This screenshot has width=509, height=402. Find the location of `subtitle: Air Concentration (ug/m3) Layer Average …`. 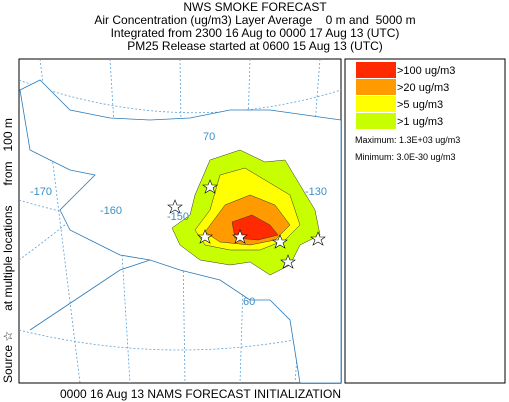

subtitle: Air Concentration (ug/m3) Layer Average … is located at coordinates (254, 20).